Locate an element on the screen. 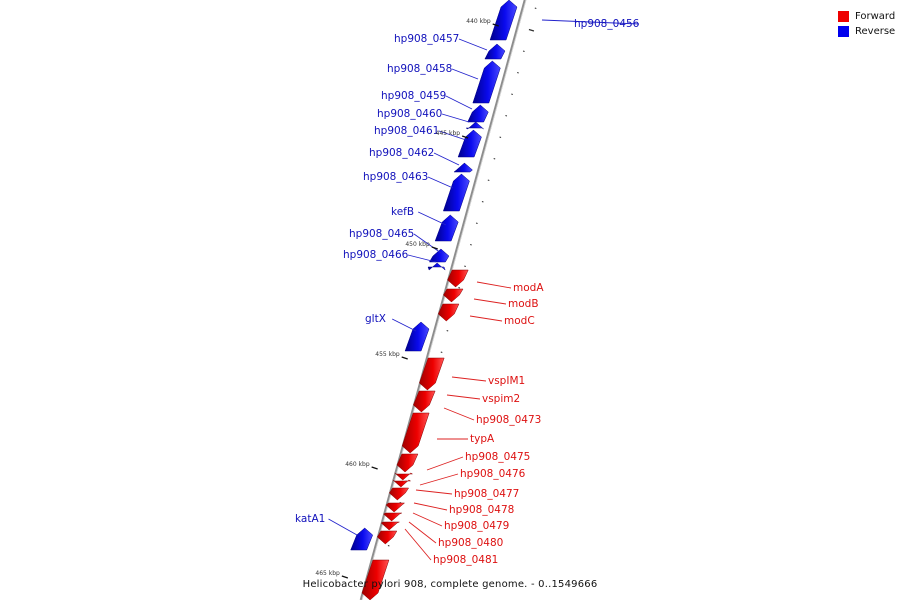 The height and width of the screenshot is (600, 900). gene-feature: hp908_0476 is located at coordinates (459, 478).